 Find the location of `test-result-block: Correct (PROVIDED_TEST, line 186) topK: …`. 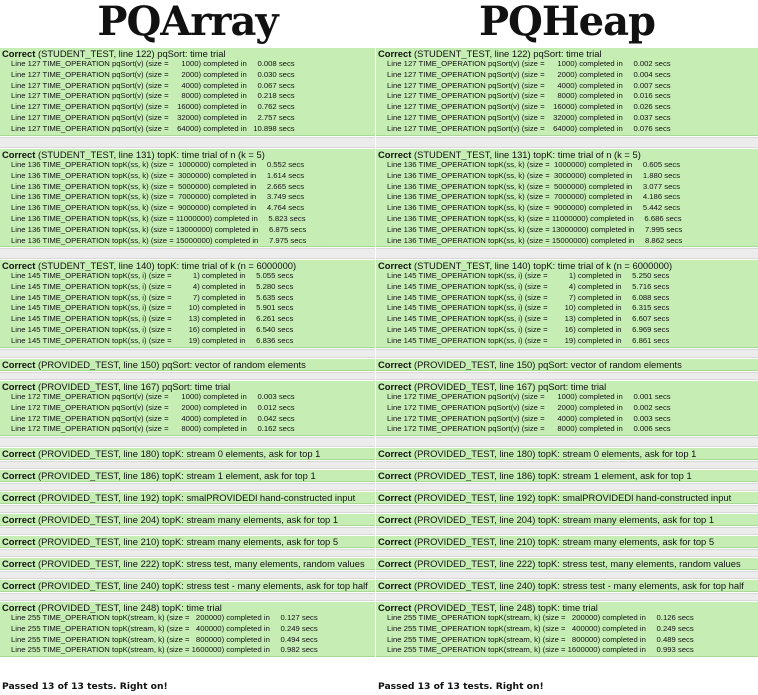

test-result-block: Correct (PROVIDED_TEST, line 186) topK: … is located at coordinates (187, 476).